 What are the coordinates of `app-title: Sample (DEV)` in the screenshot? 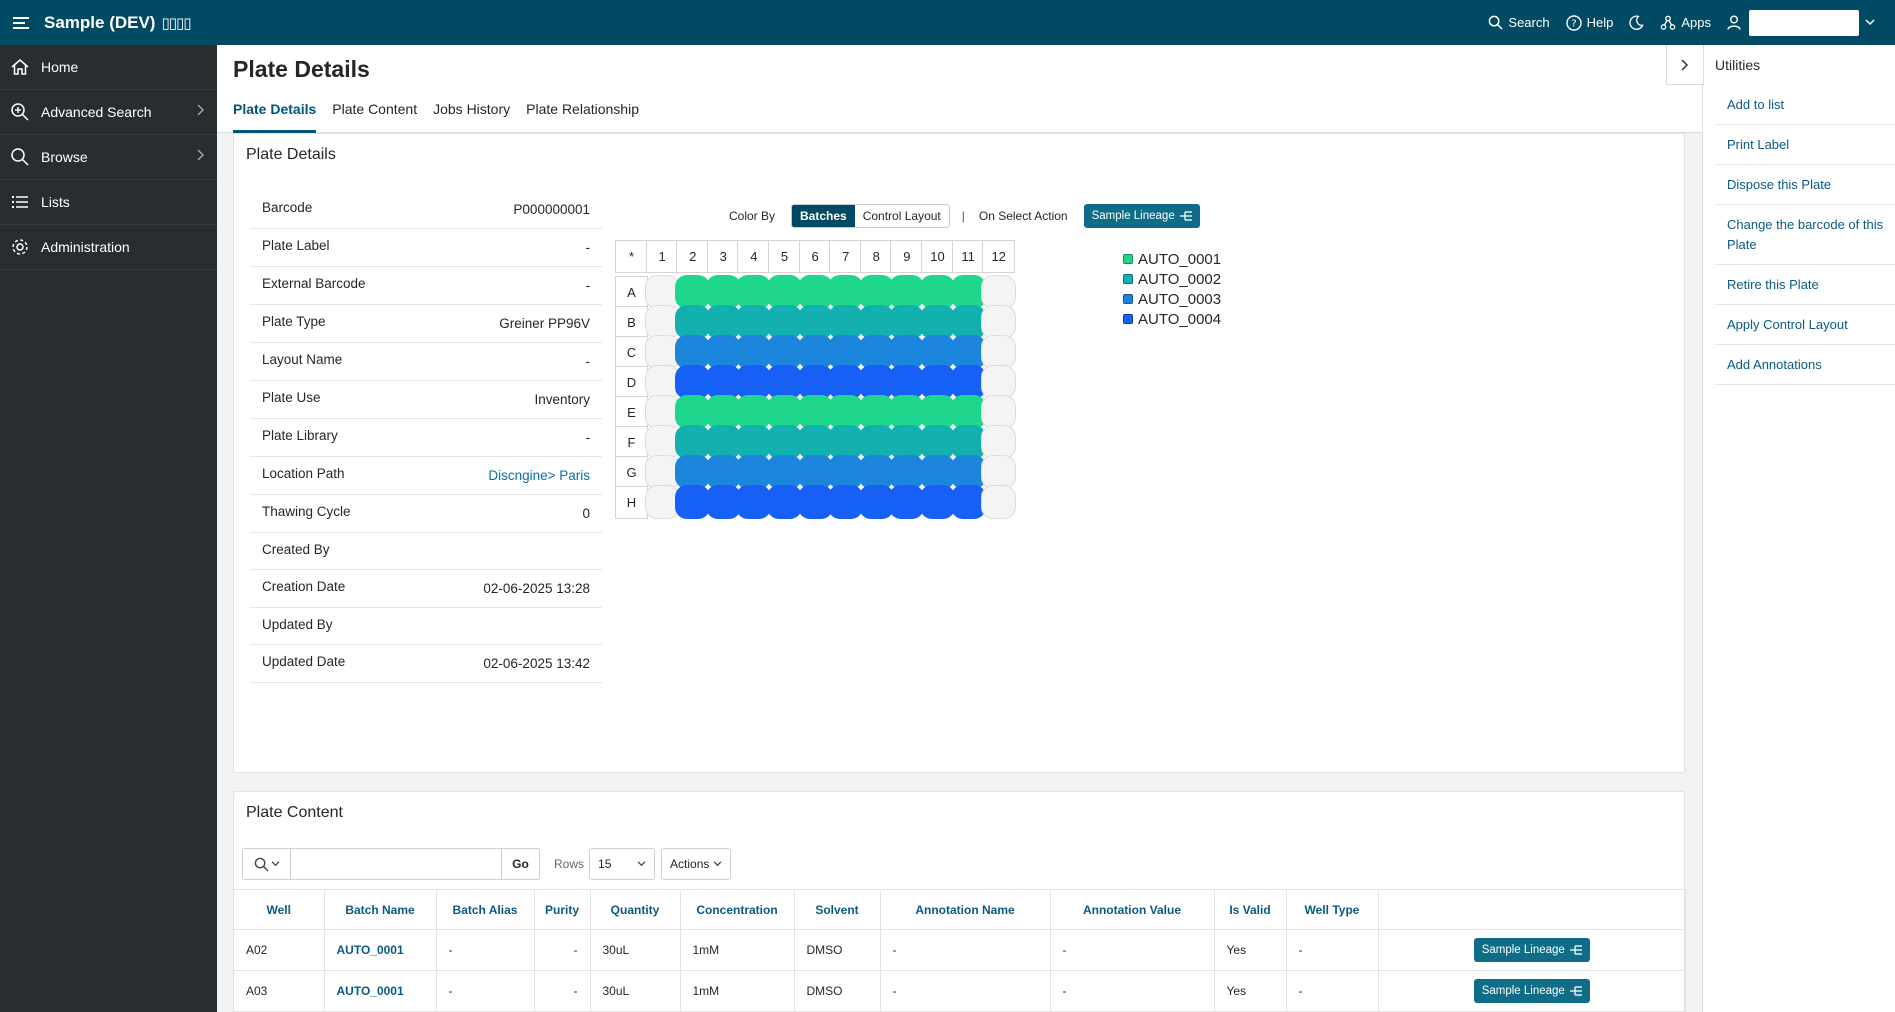 It's located at (100, 22).